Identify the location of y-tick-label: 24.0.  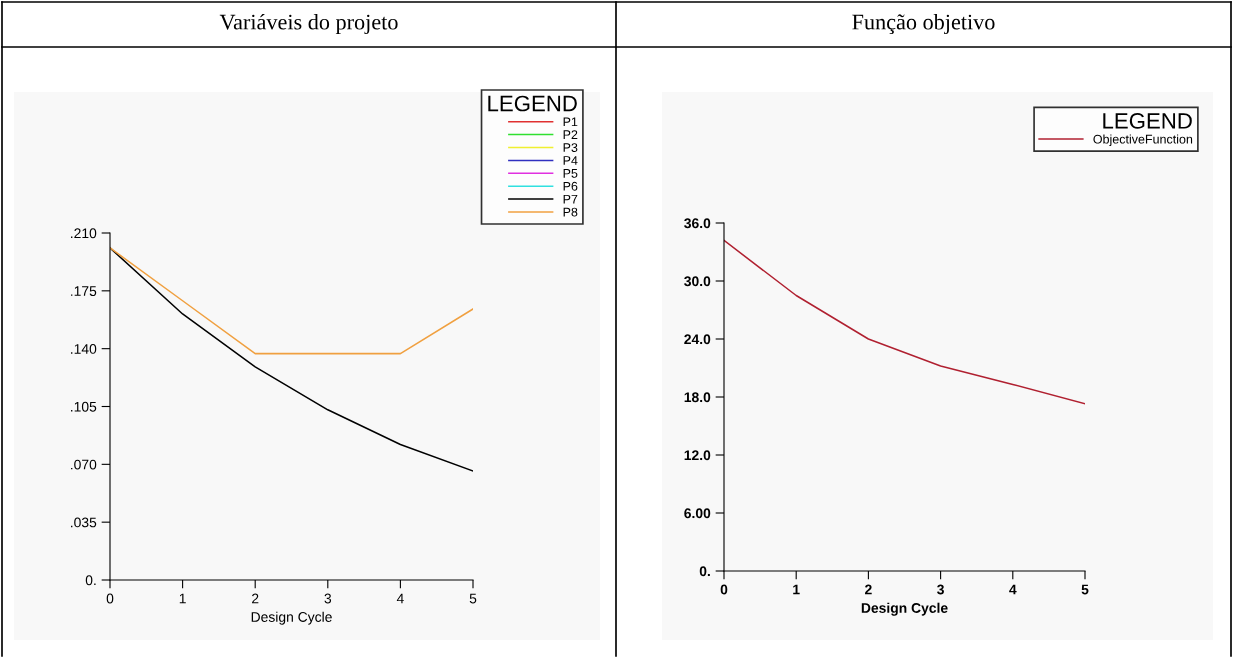
(697, 339).